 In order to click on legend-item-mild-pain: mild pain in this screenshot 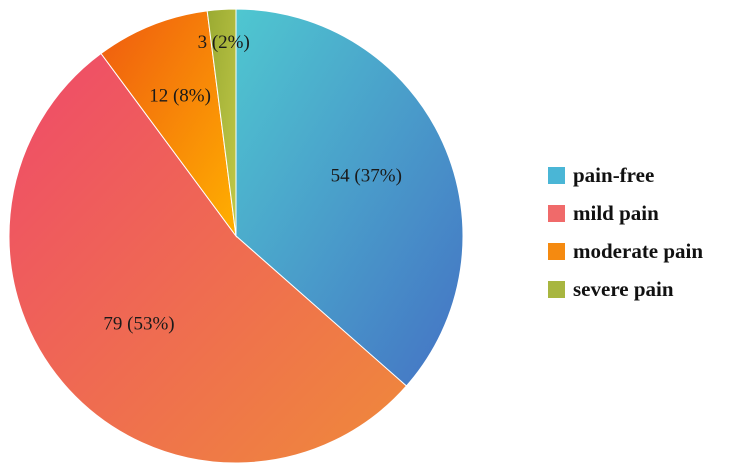, I will do `click(648, 213)`.